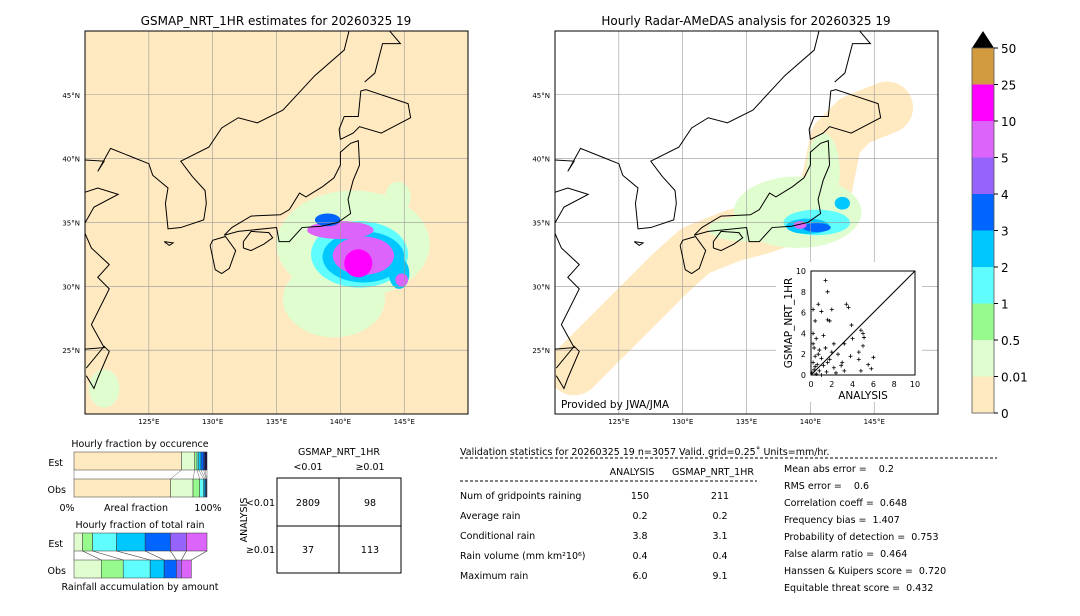 The width and height of the screenshot is (1080, 616). I want to click on colorbar-label: 1, so click(1005, 305).